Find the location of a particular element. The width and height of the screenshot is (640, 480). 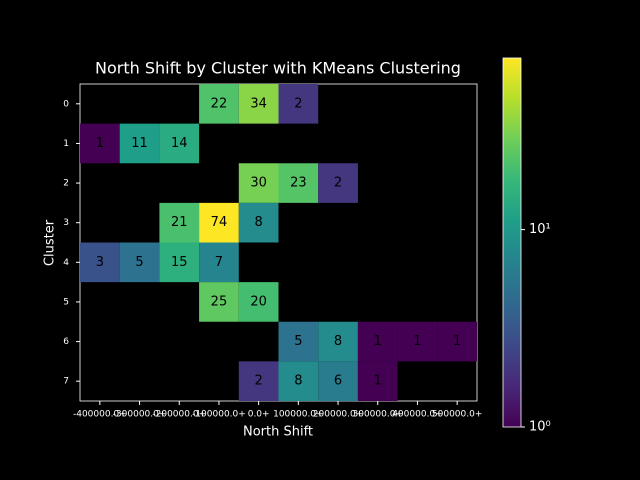

cell-label: 15 is located at coordinates (179, 262).